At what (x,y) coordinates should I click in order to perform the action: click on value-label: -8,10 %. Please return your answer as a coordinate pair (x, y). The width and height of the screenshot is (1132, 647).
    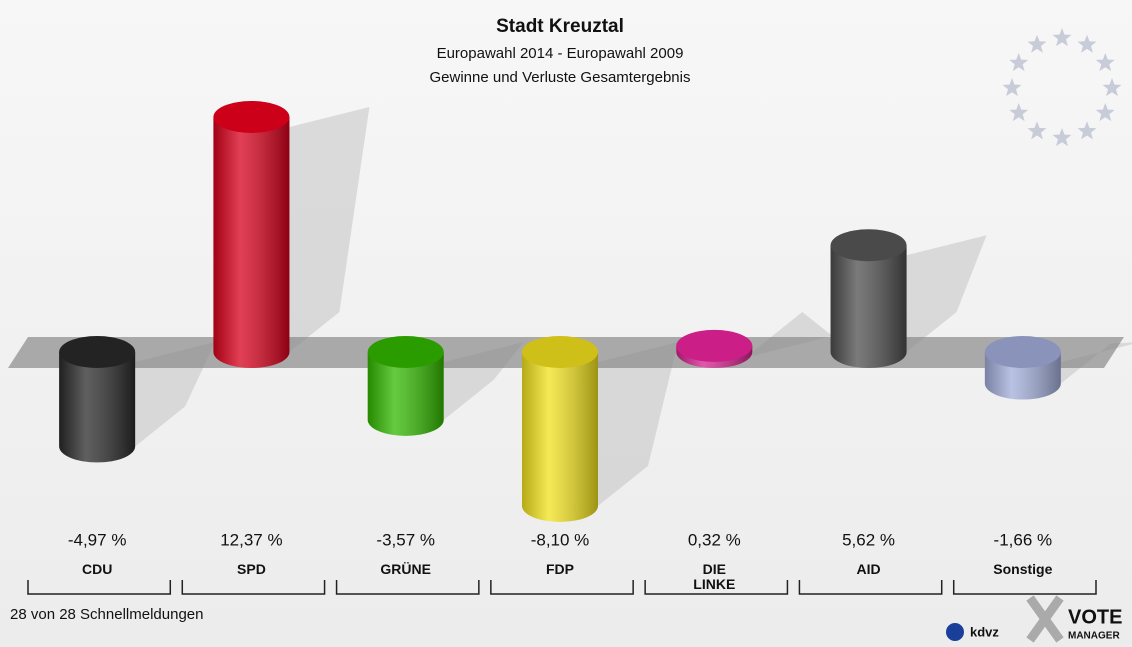
    Looking at the image, I should click on (560, 539).